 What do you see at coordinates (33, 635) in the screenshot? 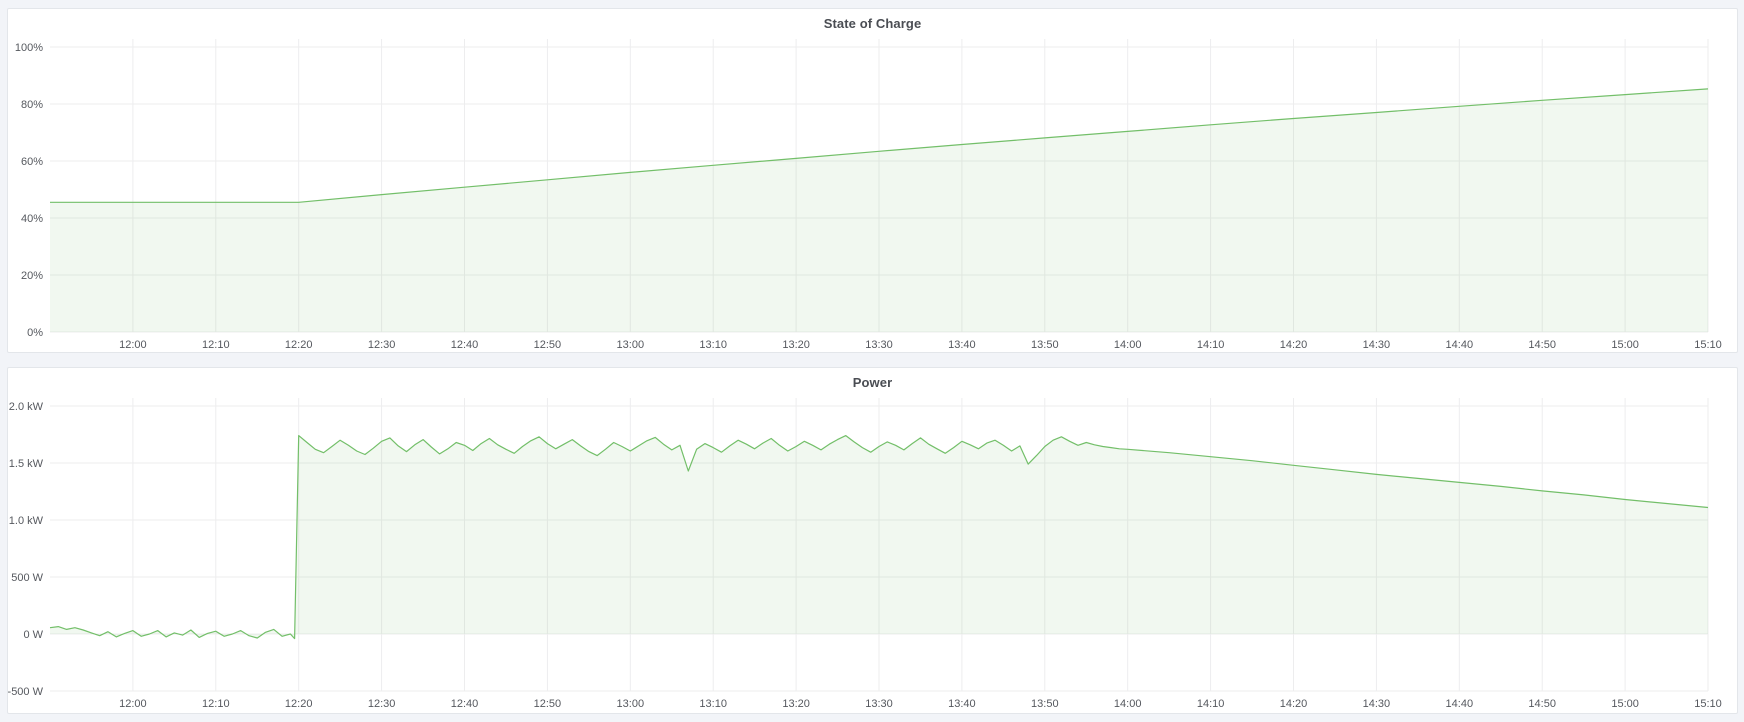
I see `y-tick-label: 0 W` at bounding box center [33, 635].